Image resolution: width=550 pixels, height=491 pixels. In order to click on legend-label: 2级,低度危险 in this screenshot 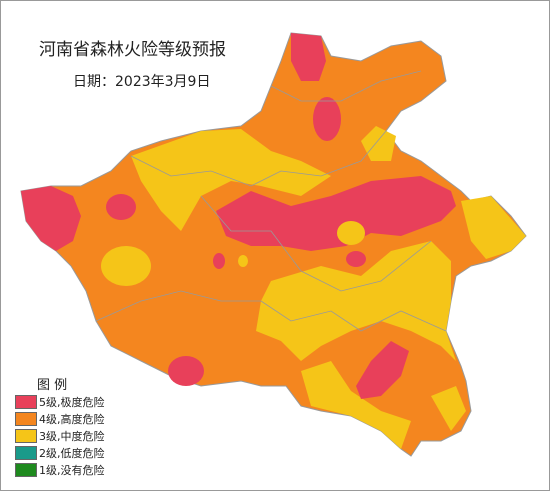, I will do `click(72, 453)`.